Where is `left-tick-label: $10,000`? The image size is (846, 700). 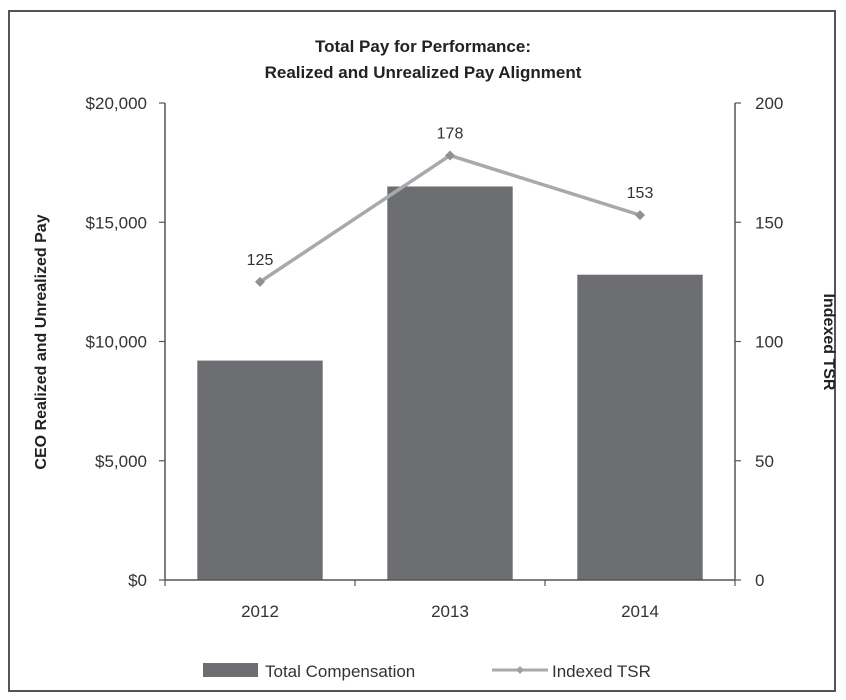 left-tick-label: $10,000 is located at coordinates (116, 342).